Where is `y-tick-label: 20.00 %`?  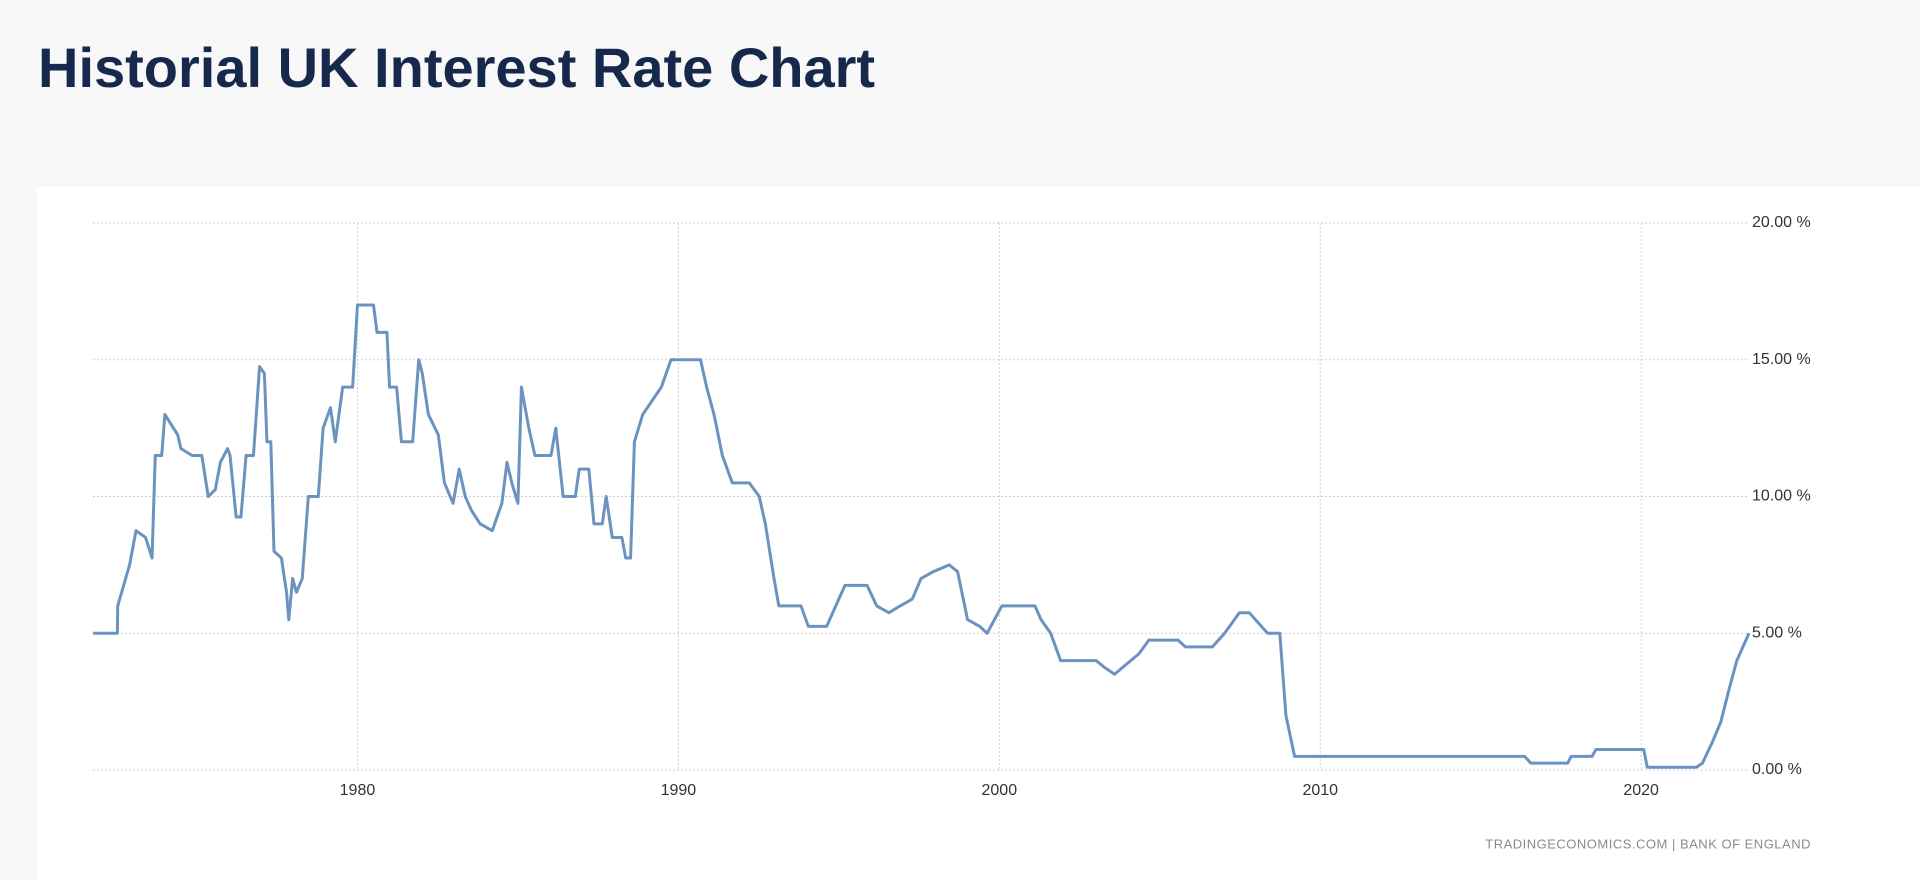 y-tick-label: 20.00 % is located at coordinates (1781, 222).